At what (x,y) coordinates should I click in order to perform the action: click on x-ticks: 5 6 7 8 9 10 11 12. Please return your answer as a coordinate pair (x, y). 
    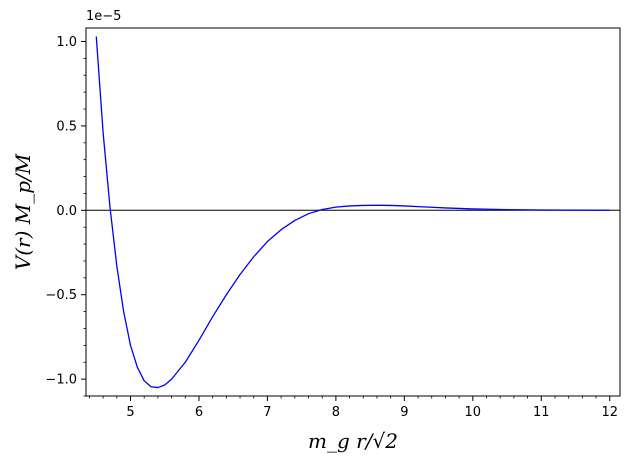
    Looking at the image, I should click on (353, 408).